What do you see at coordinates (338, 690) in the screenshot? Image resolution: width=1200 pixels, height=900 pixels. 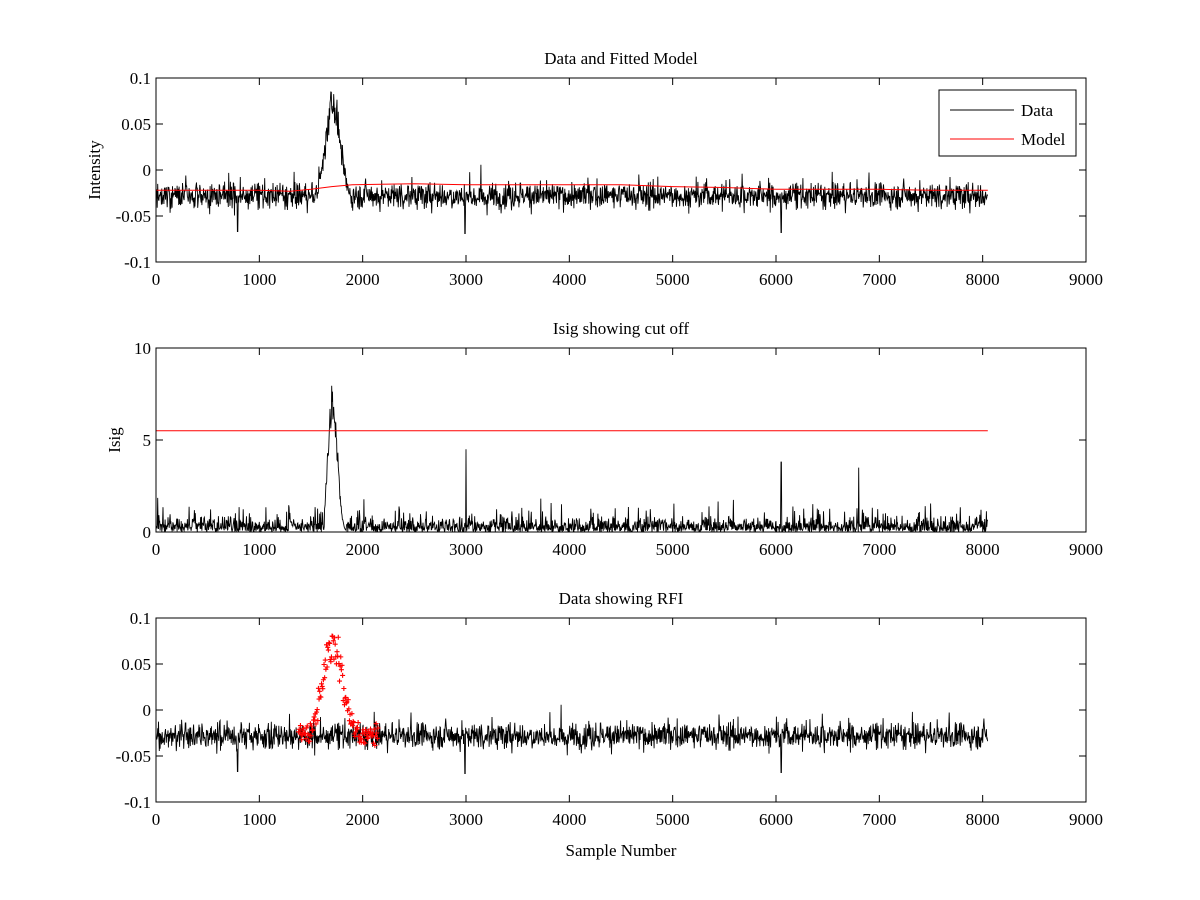 I see `rfi-markers` at bounding box center [338, 690].